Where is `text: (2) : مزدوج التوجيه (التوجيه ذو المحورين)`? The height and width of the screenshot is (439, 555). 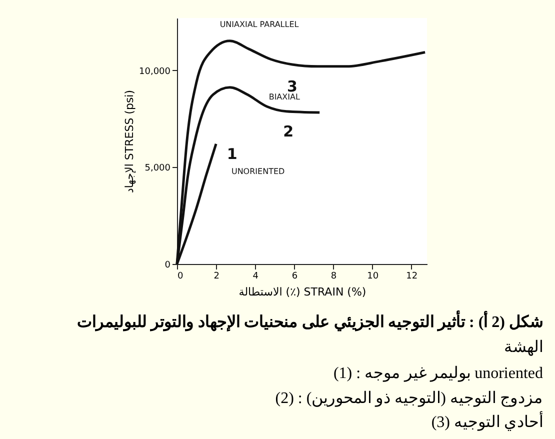
text: (2) : مزدوج التوجيه (التوجيه ذو المحورين) is located at coordinates (409, 398).